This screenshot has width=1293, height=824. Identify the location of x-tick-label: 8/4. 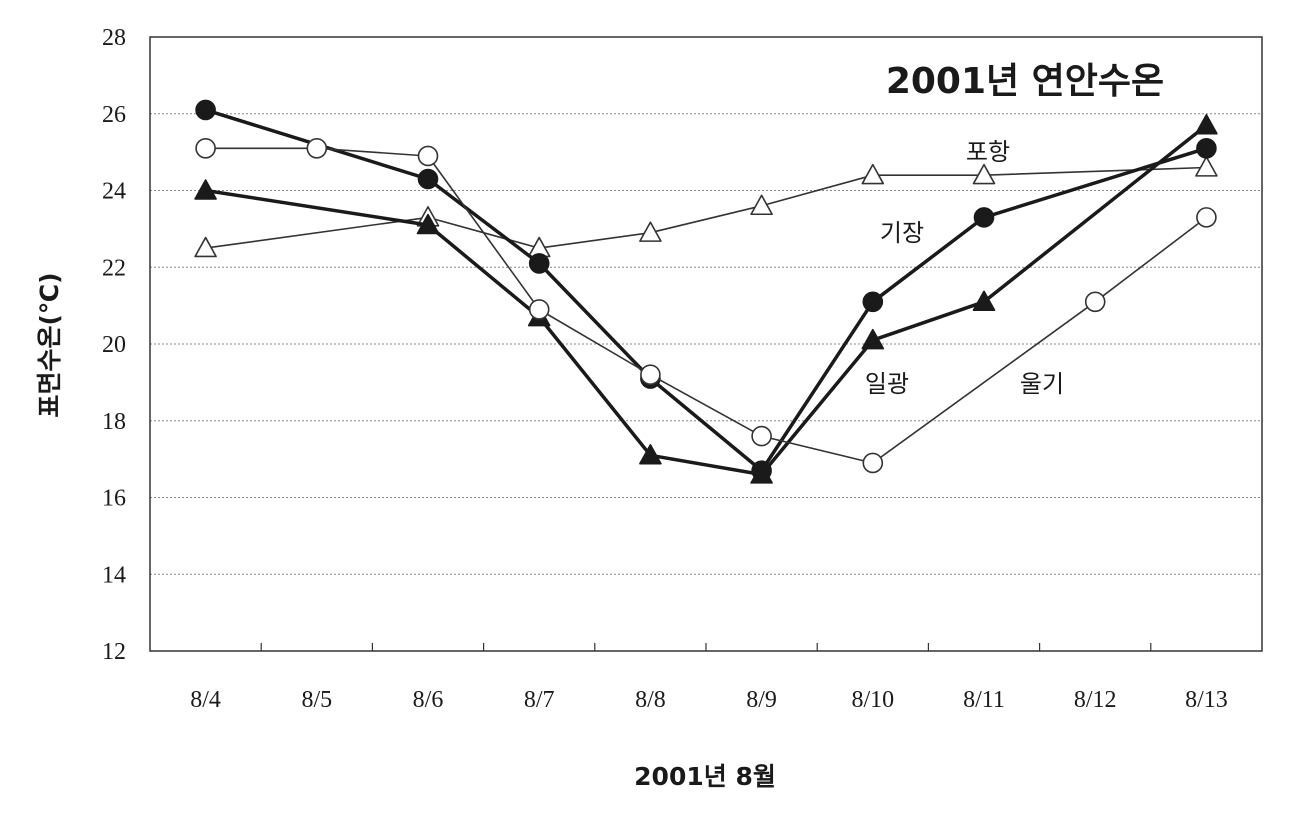
(205, 700).